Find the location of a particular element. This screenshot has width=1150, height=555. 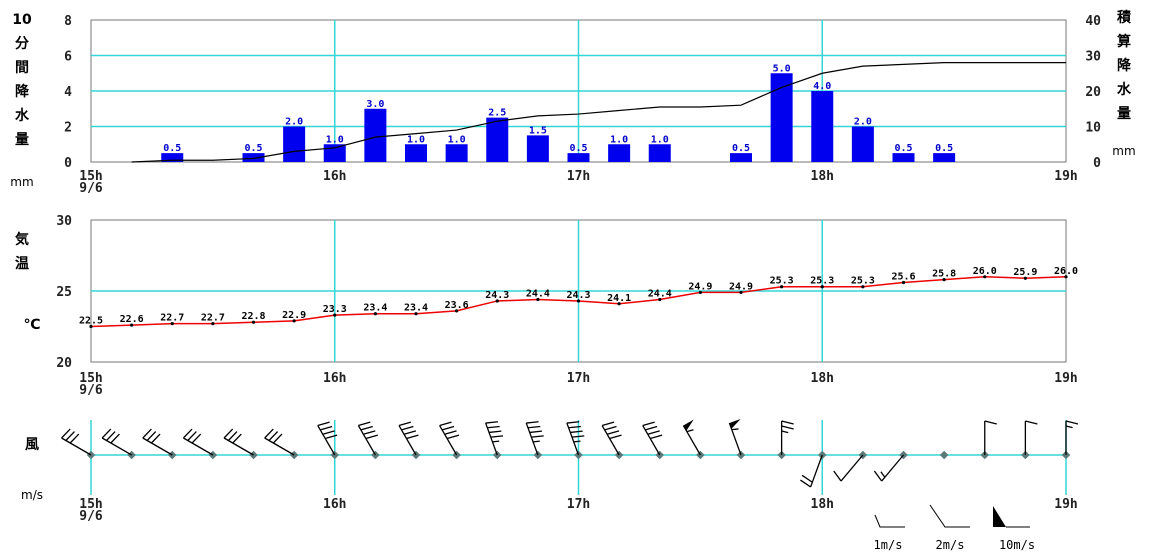

temperature-x-tick-labels: 15h 16h 17h 18h 19h 9/6 is located at coordinates (578, 384).